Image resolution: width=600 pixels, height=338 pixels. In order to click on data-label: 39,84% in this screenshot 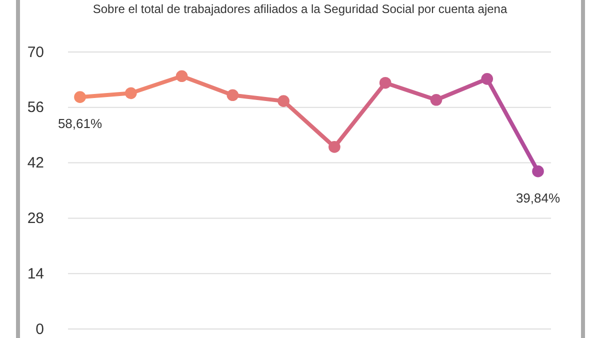, I will do `click(538, 198)`.